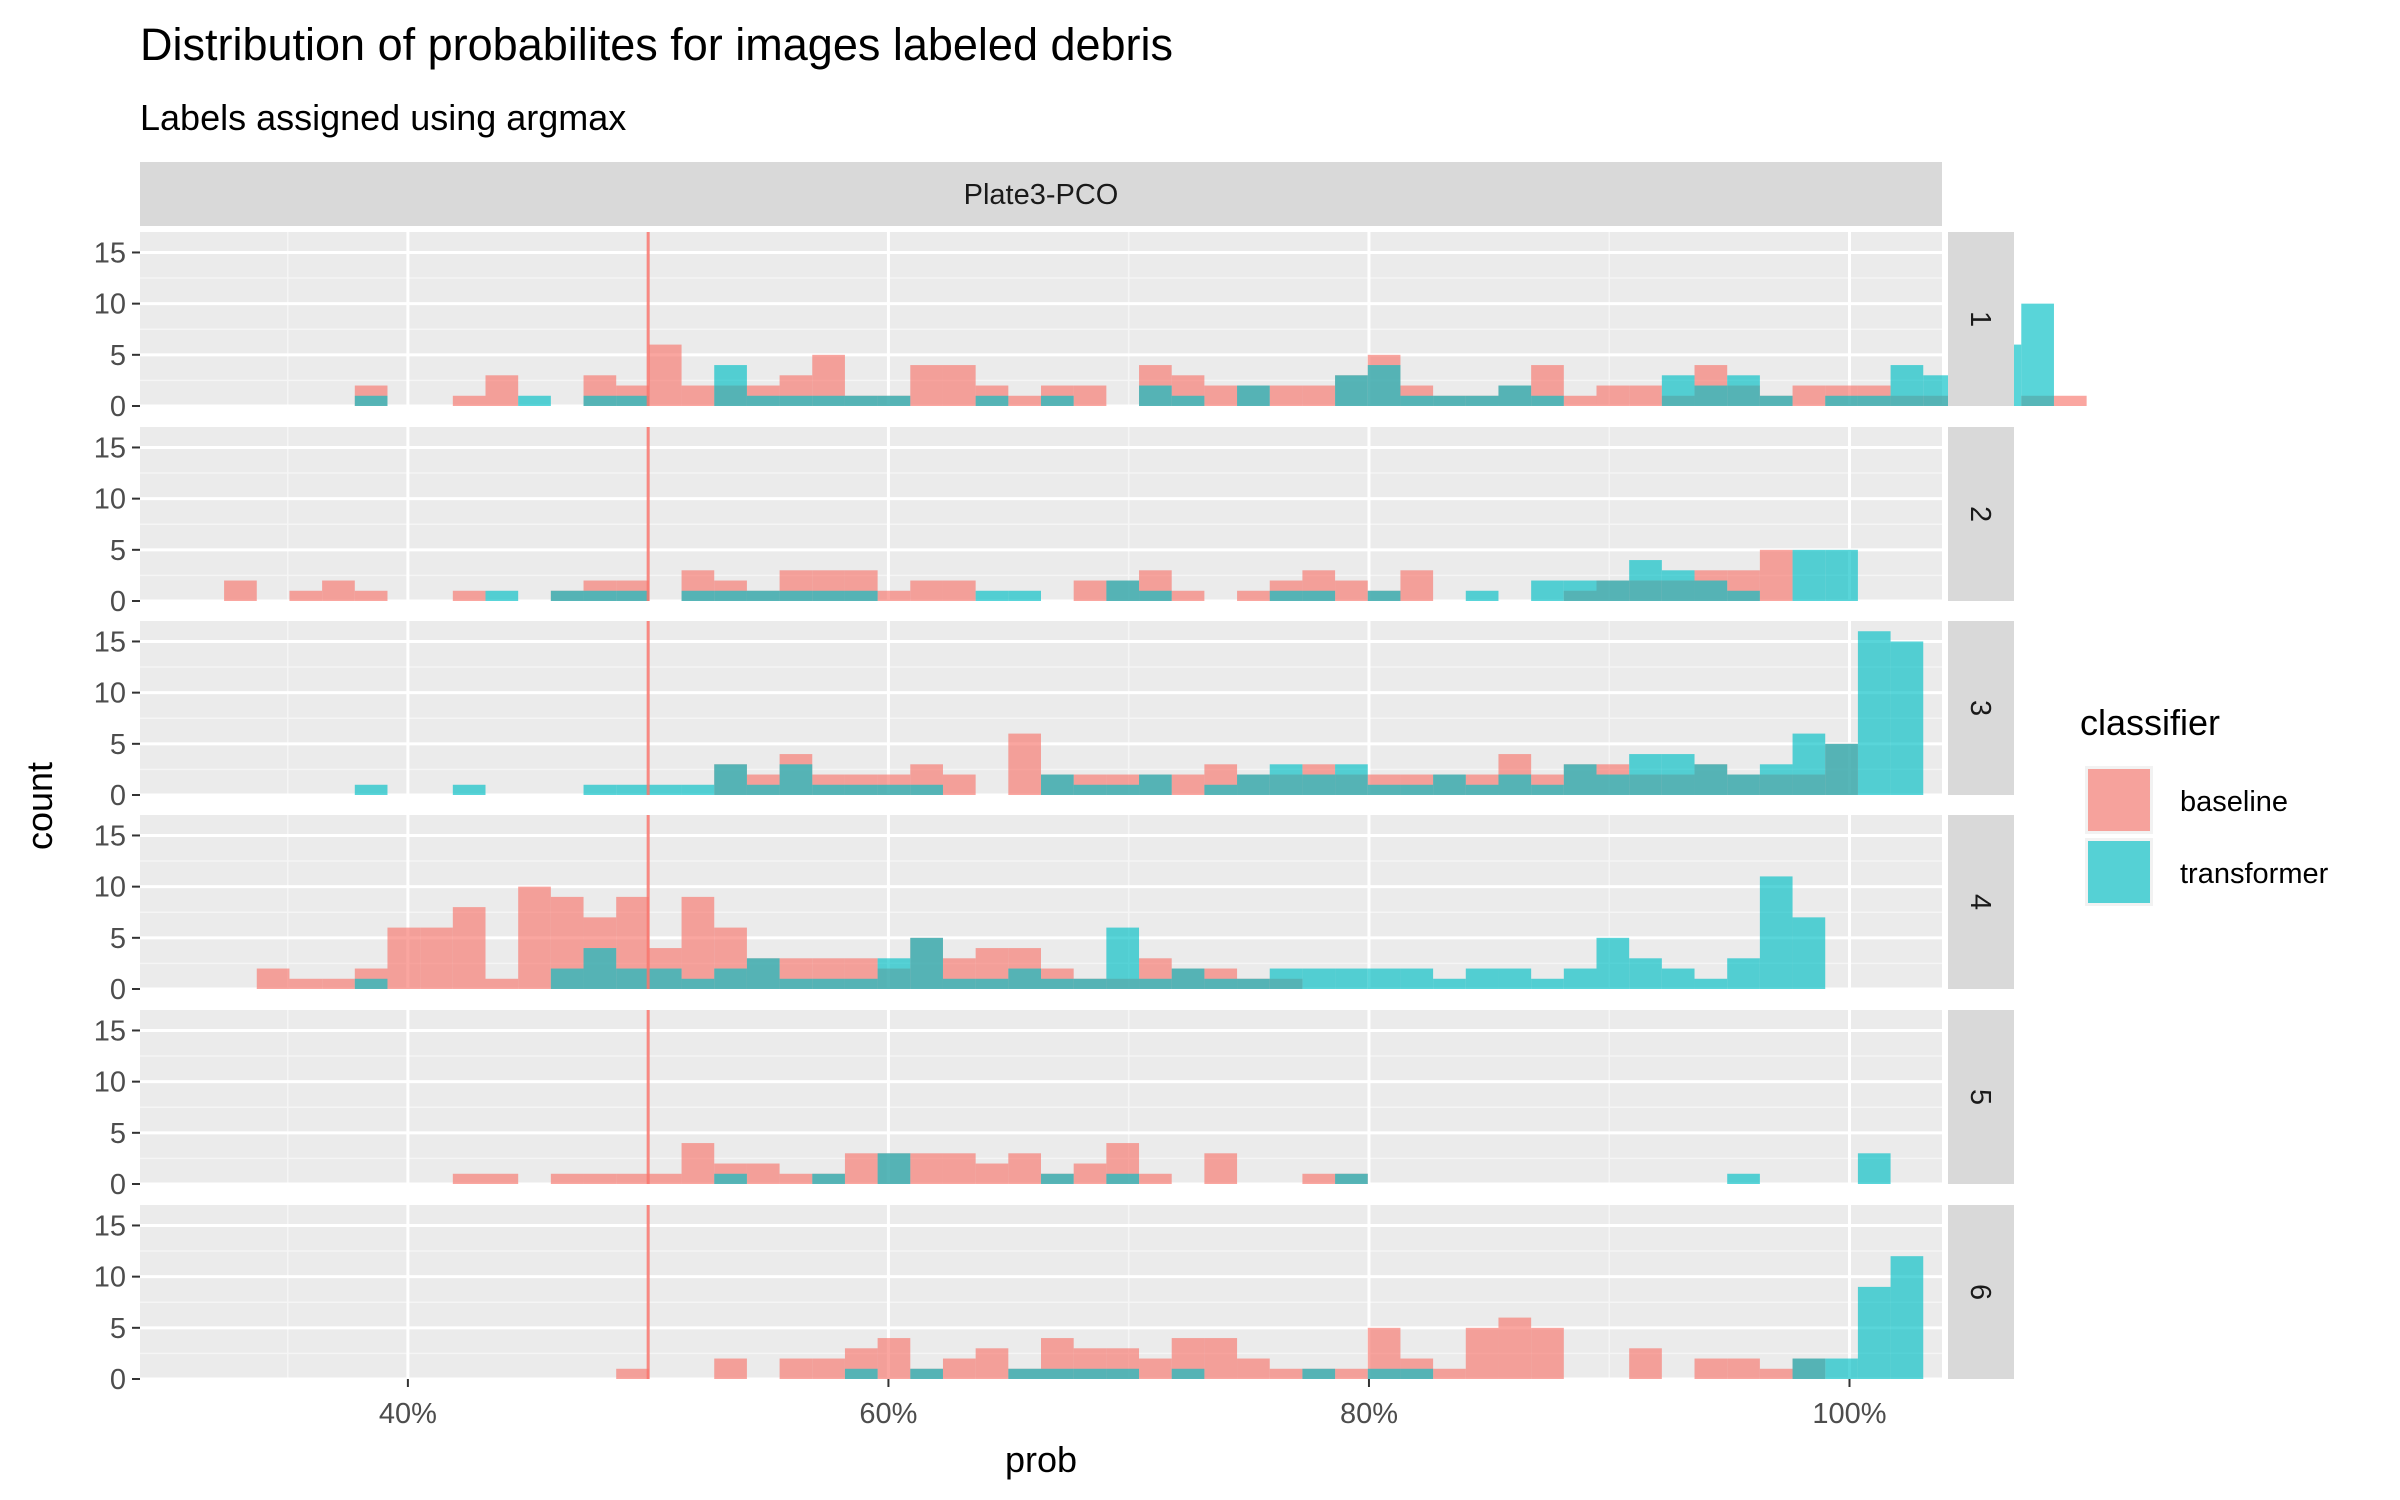 This screenshot has height=1500, width=2400. I want to click on facet-panel-4: 0 5 10 15 4, so click(1054, 910).